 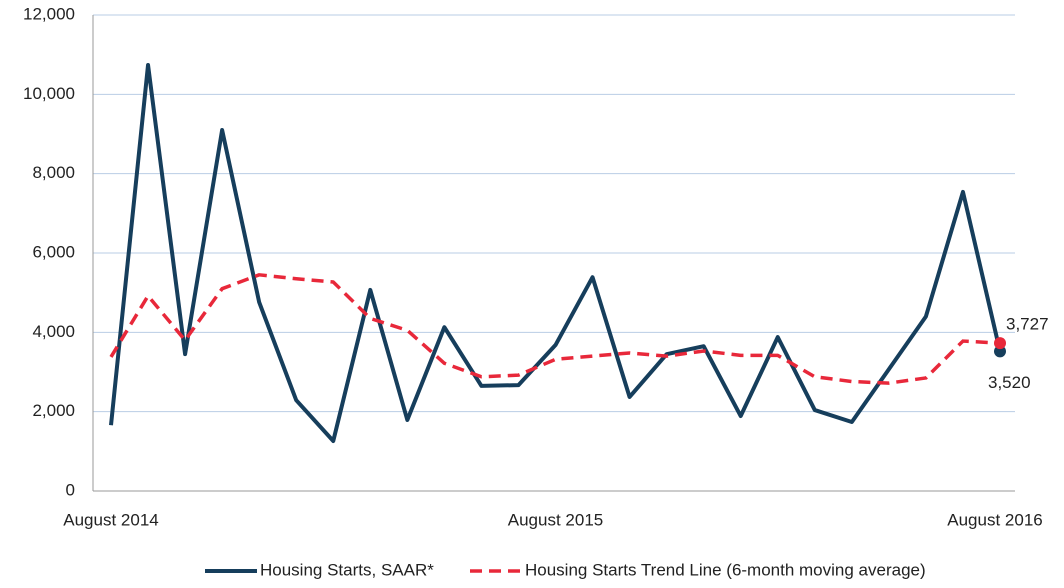 What do you see at coordinates (53, 251) in the screenshot?
I see `y-tick-label: 6,000` at bounding box center [53, 251].